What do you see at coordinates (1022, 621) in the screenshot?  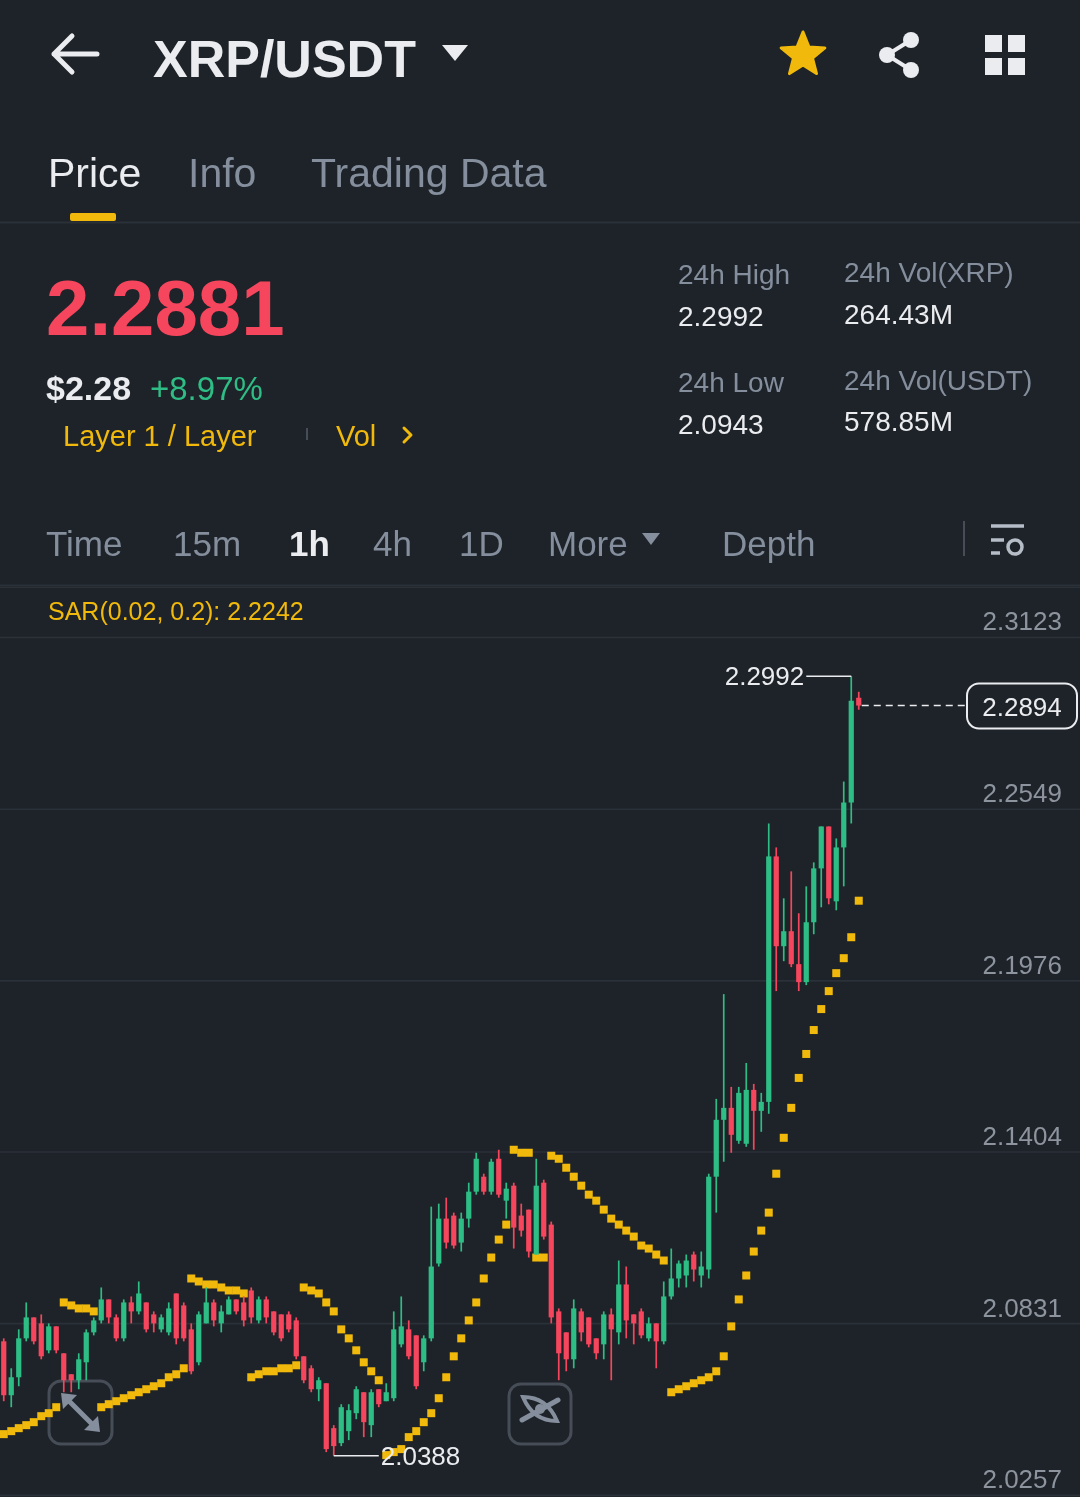 I see `y-tick-label: 2.3123` at bounding box center [1022, 621].